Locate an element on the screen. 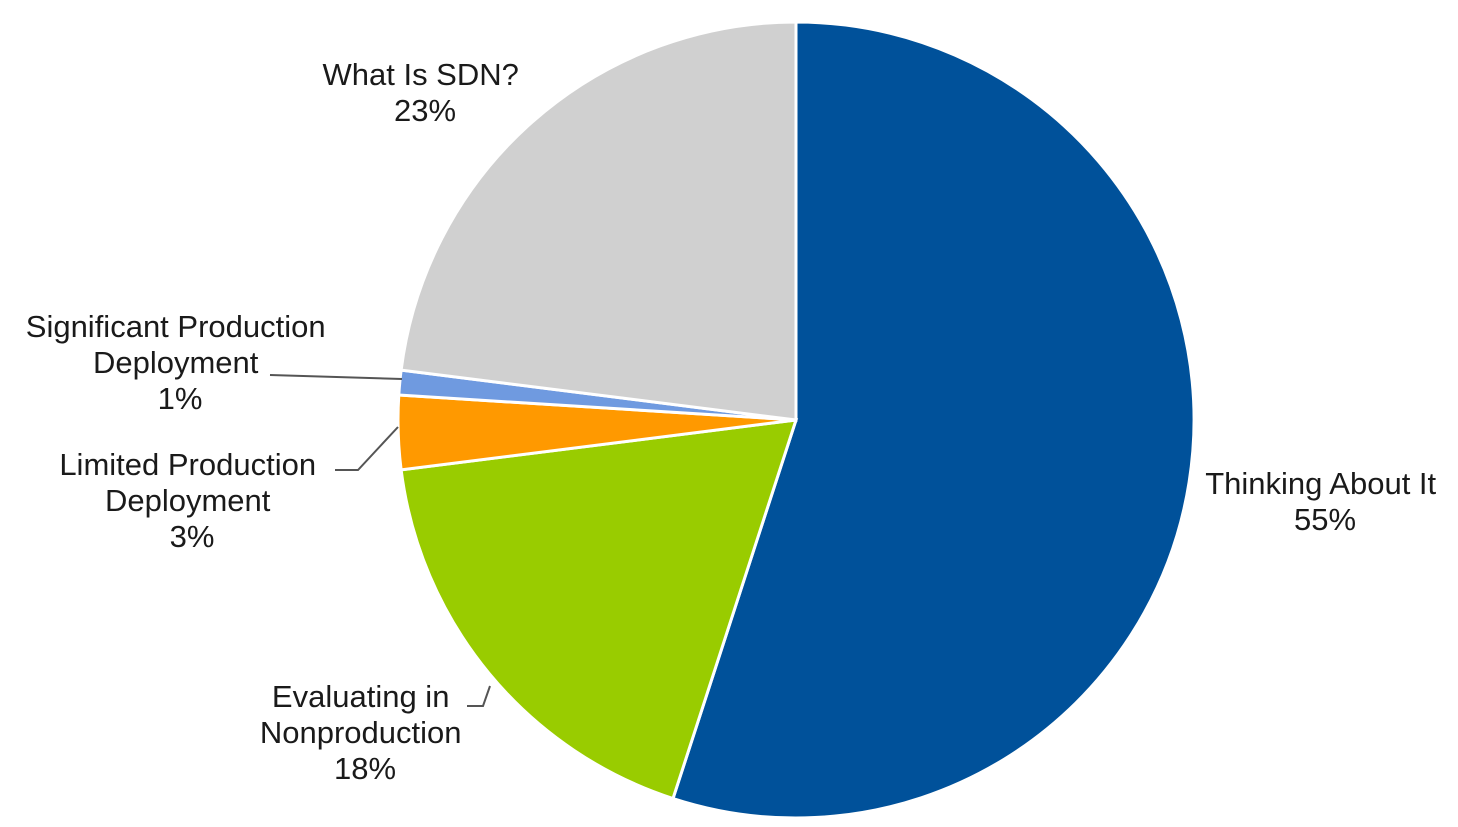 The width and height of the screenshot is (1458, 827). slice-percent: 23% is located at coordinates (425, 110).